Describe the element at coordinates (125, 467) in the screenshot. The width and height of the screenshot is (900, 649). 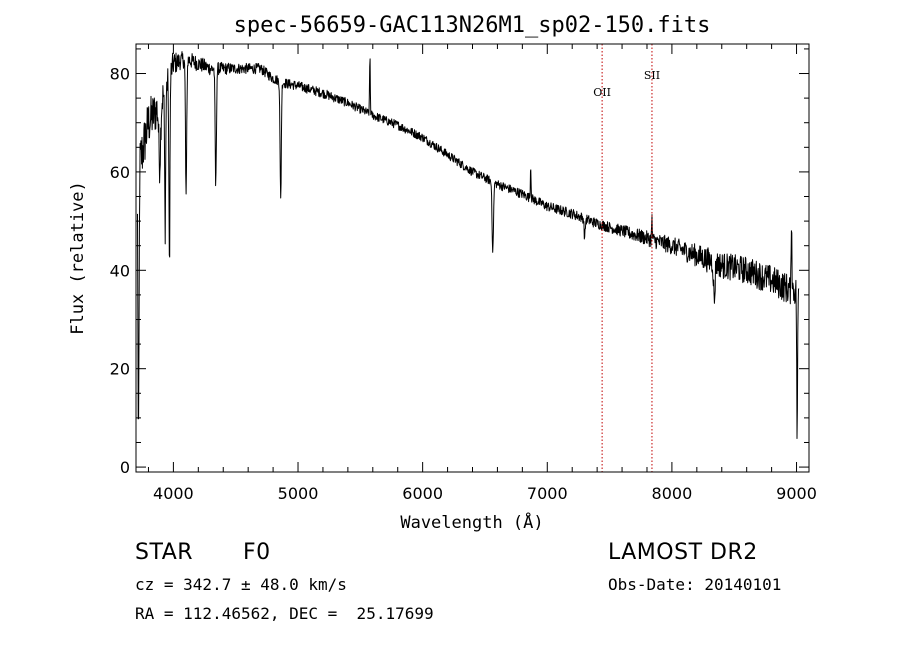
I see `y-tick-label: 0` at that location.